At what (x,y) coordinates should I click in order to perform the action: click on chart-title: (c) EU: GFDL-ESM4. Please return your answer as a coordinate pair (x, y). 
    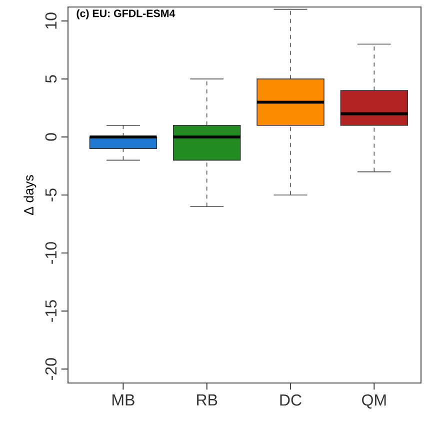
    Looking at the image, I should click on (126, 14).